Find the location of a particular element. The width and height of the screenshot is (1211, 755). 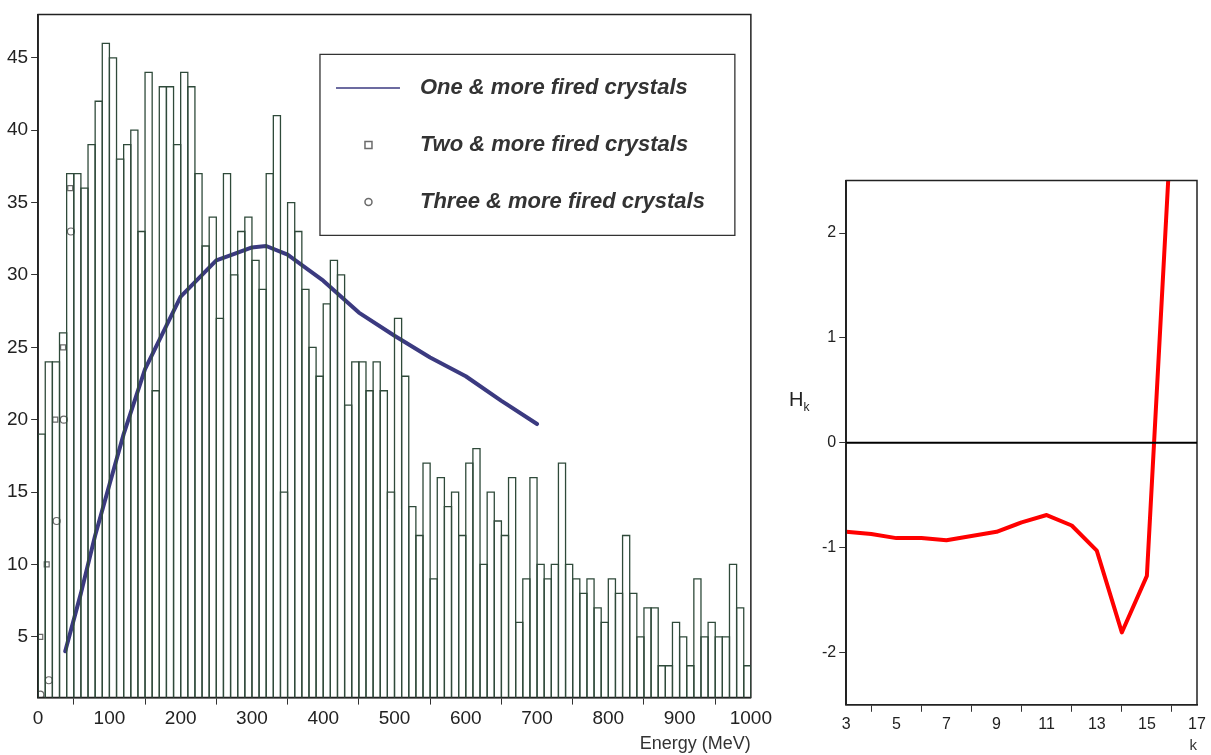

y-tick-label: 15 is located at coordinates (17, 491).